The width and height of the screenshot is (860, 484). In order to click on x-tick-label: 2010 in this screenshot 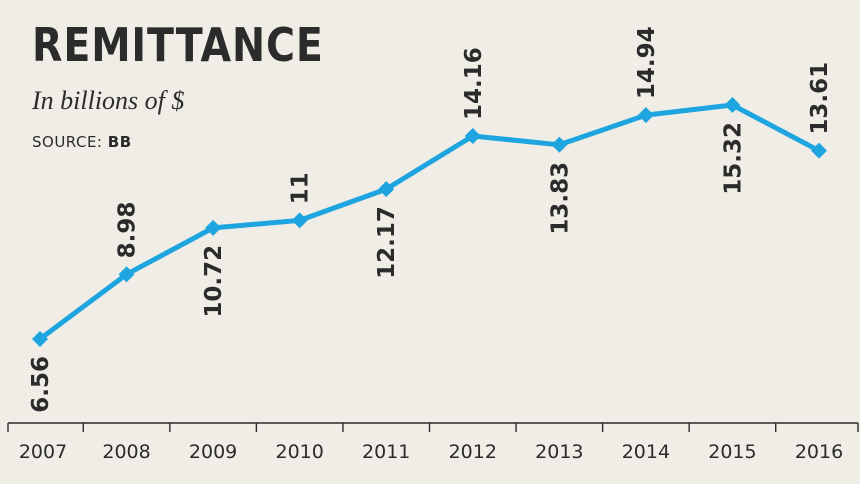, I will do `click(299, 452)`.